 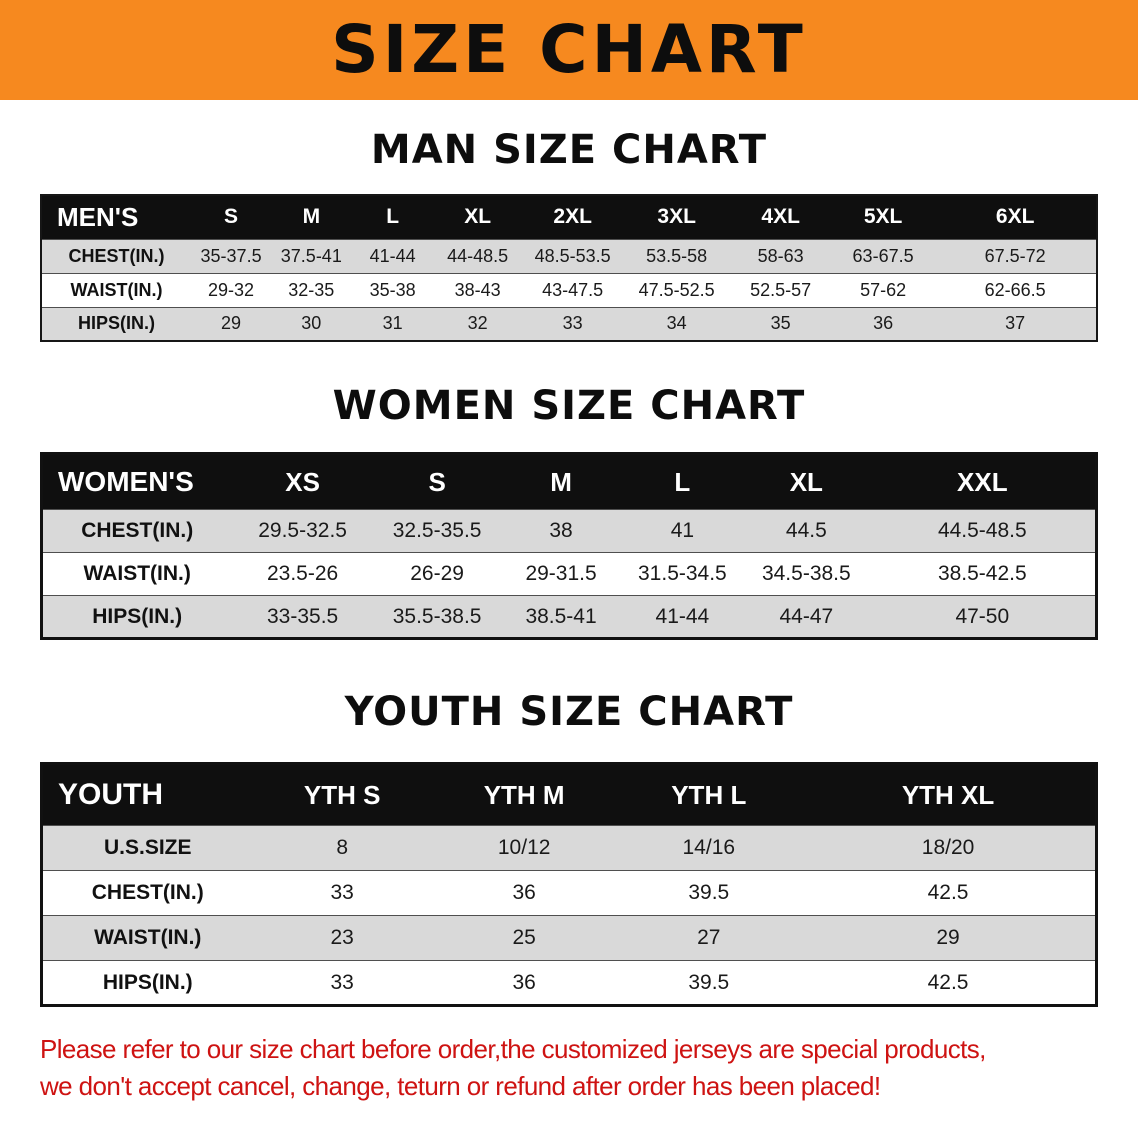 What do you see at coordinates (682, 530) in the screenshot?
I see `value-cell: 41` at bounding box center [682, 530].